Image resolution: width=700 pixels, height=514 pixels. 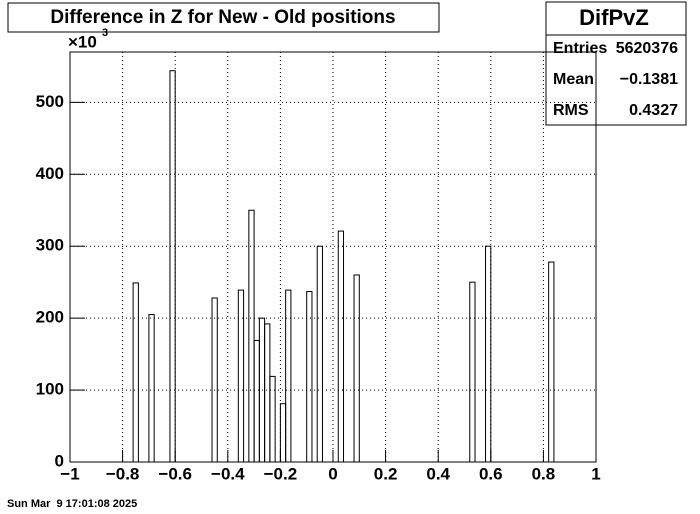 What do you see at coordinates (50, 389) in the screenshot?
I see `y-tick-label: 100` at bounding box center [50, 389].